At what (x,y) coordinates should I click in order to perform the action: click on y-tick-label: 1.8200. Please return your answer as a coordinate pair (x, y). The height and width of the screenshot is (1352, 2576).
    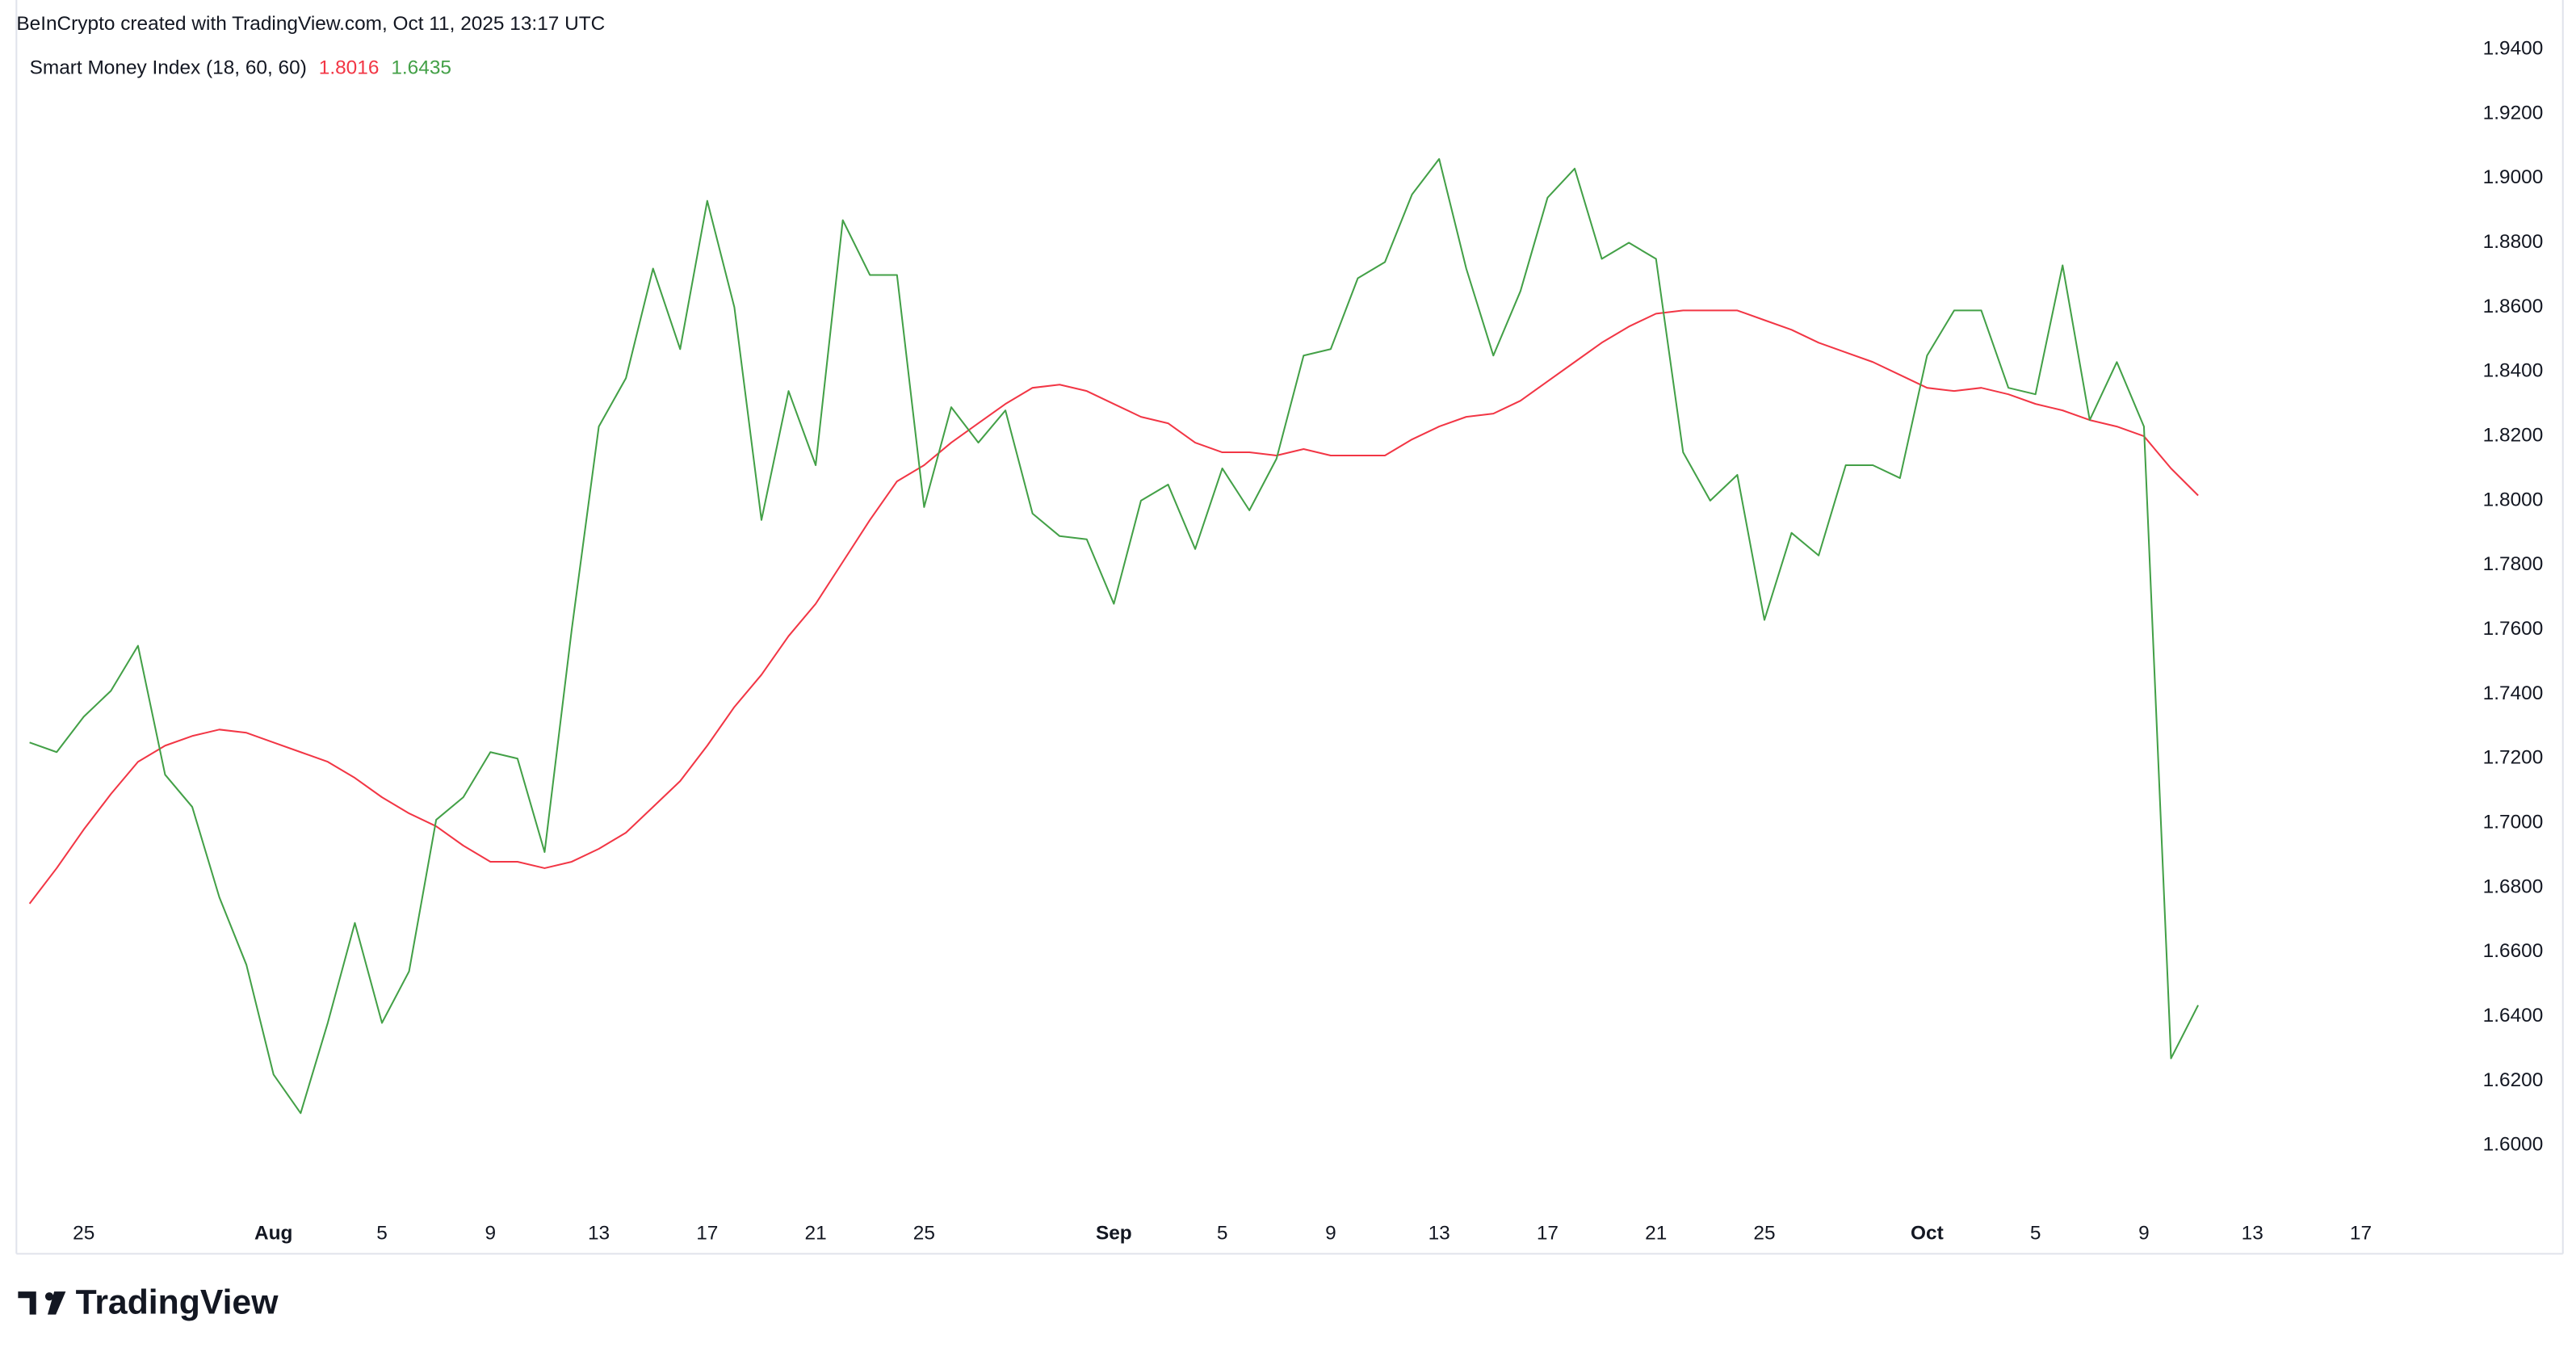
    Looking at the image, I should click on (2513, 436).